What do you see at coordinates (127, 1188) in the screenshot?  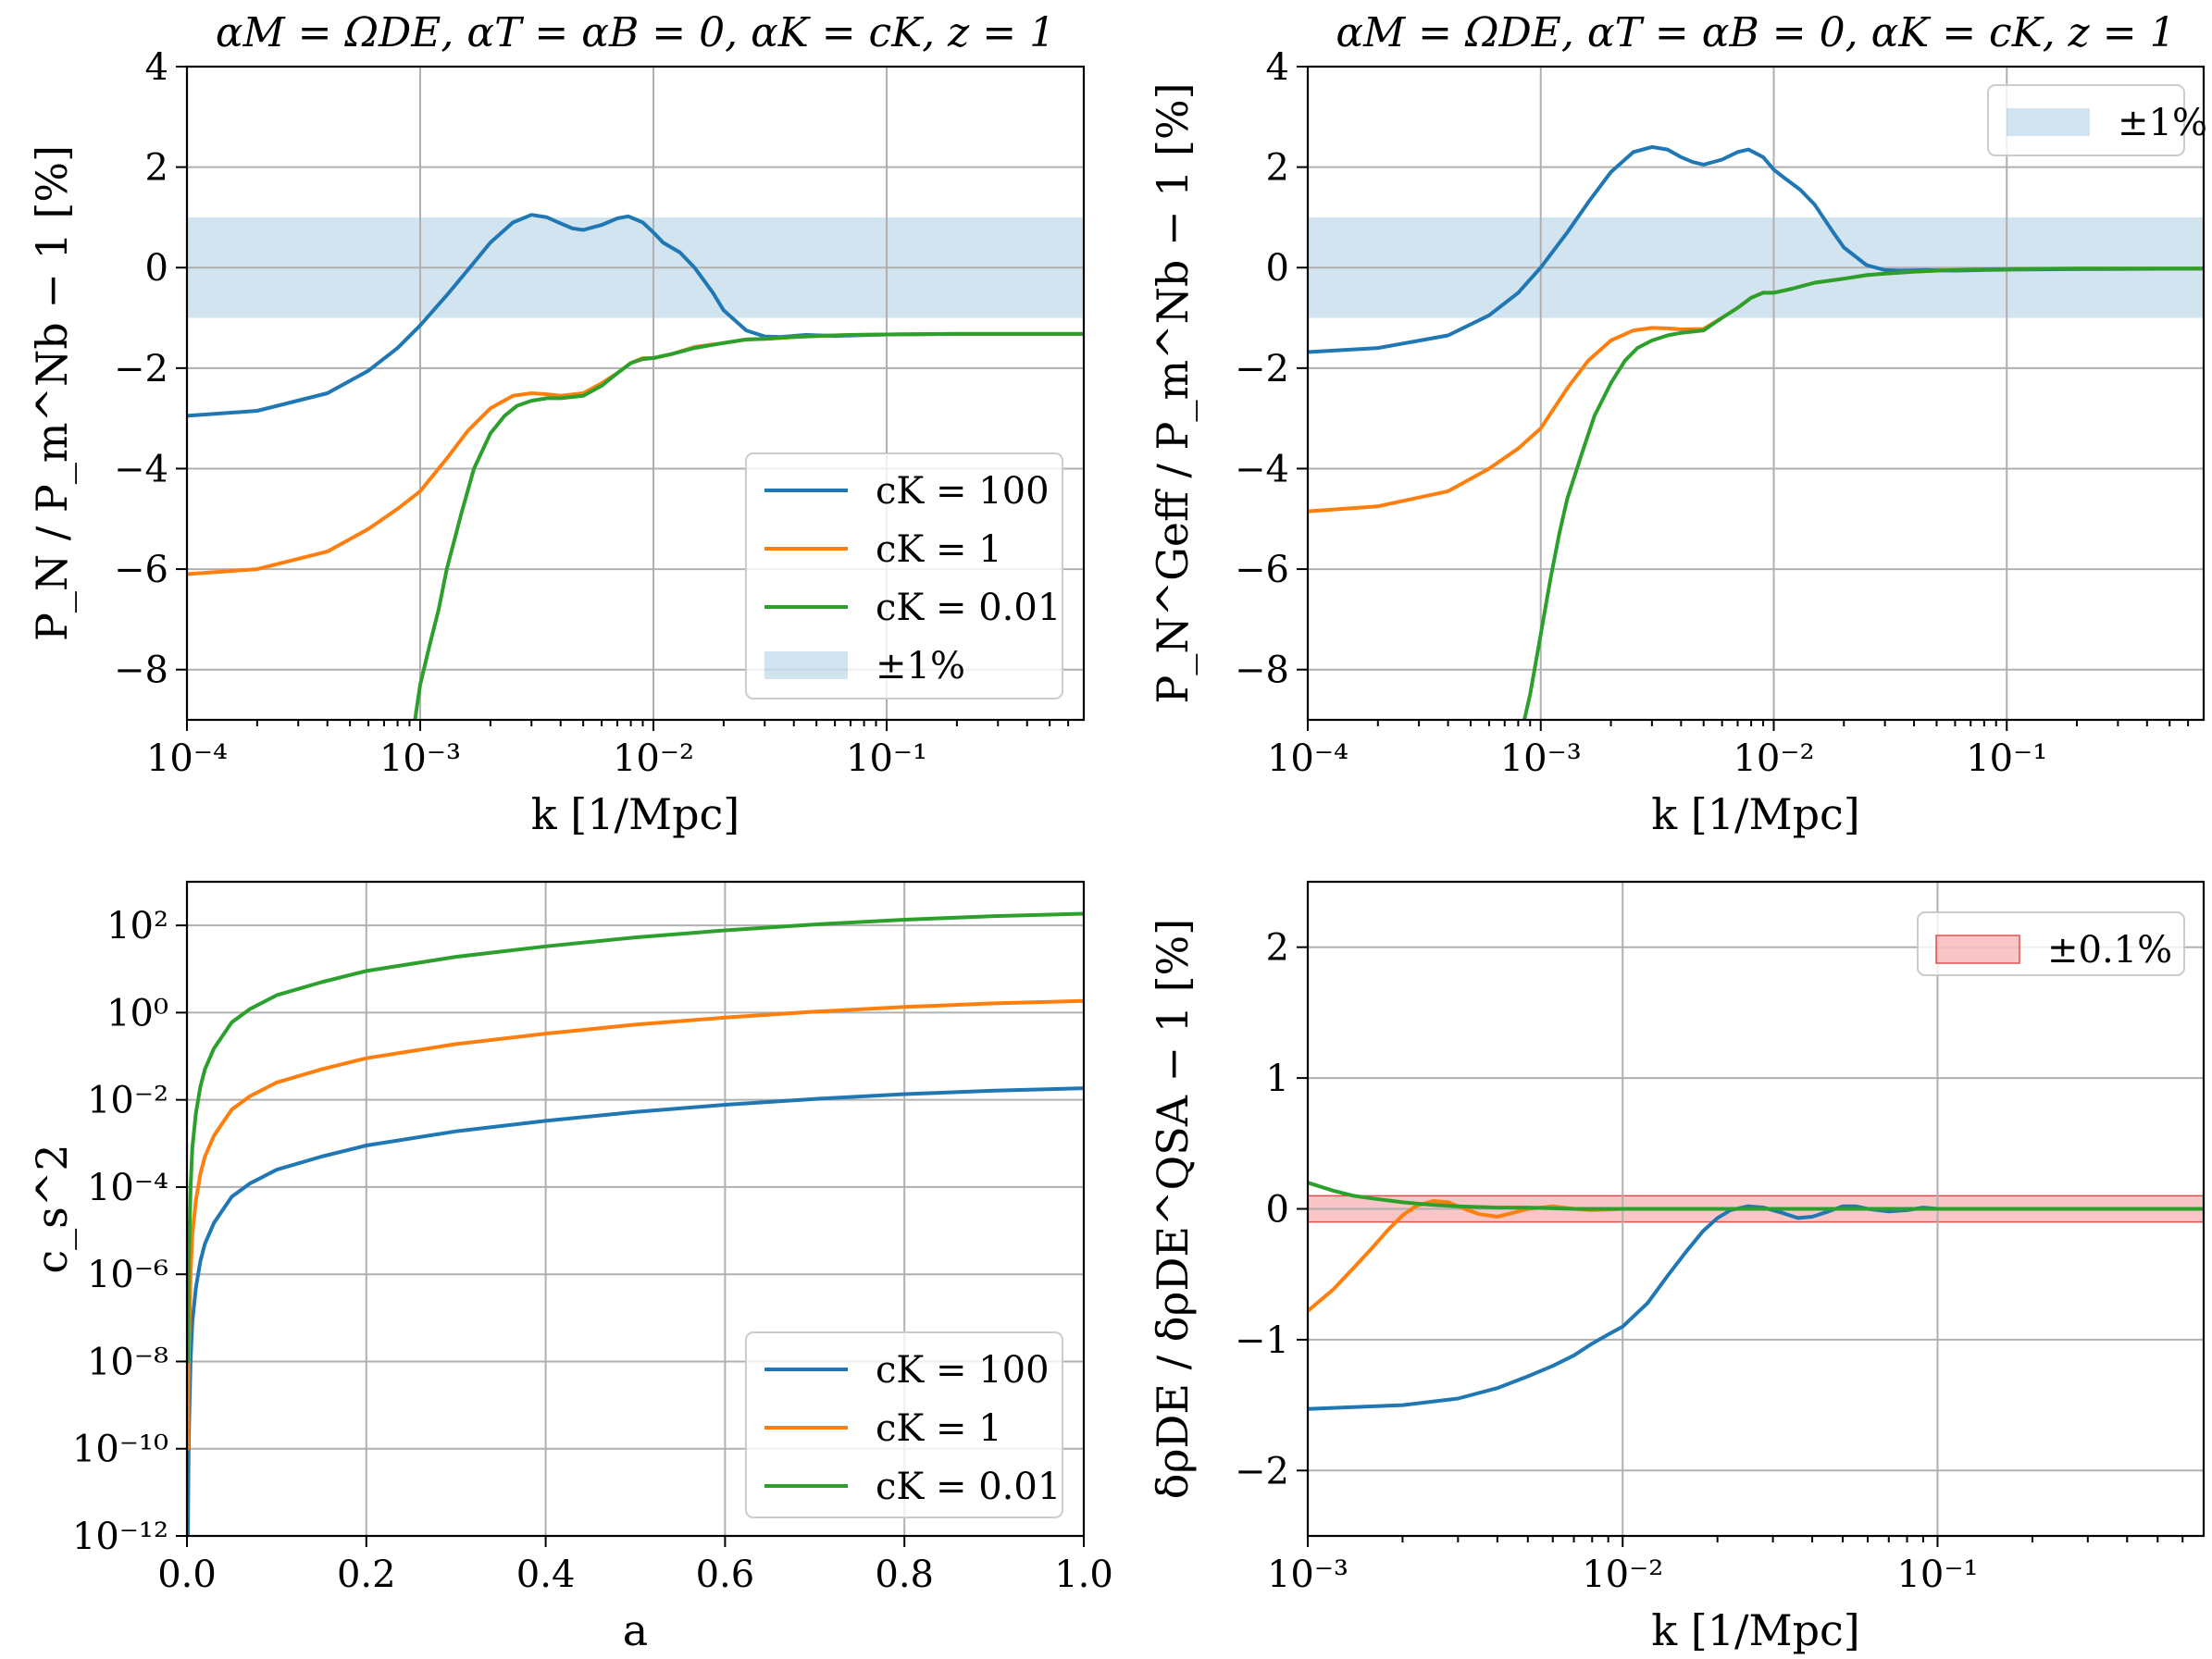 I see `y-tick-label: 10⁻⁴` at bounding box center [127, 1188].